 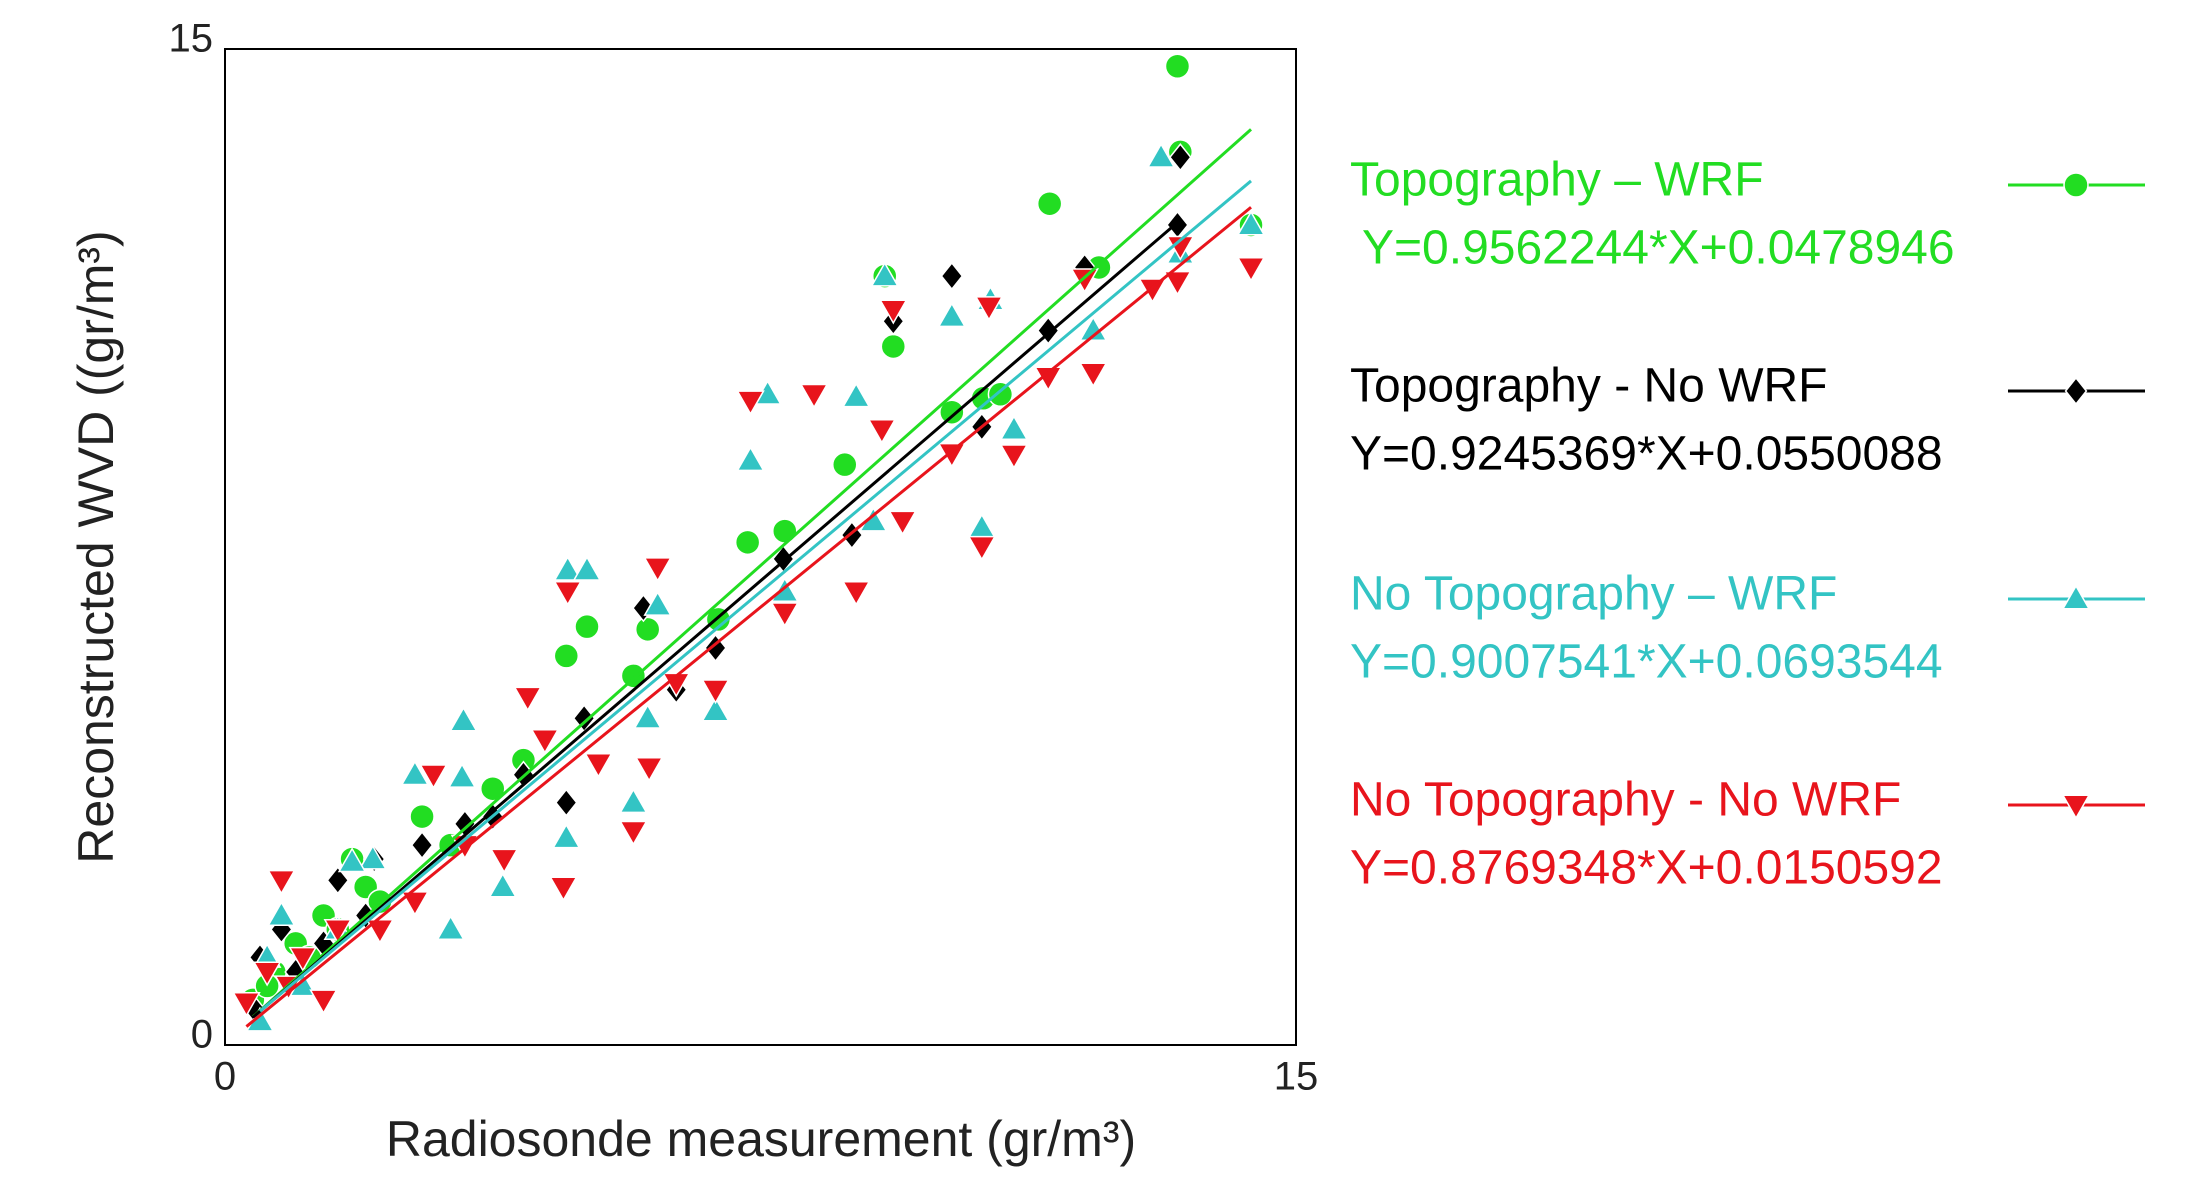 I want to click on legend-equation: Y=0.9562244*X+0.0478946, so click(x=1658, y=248).